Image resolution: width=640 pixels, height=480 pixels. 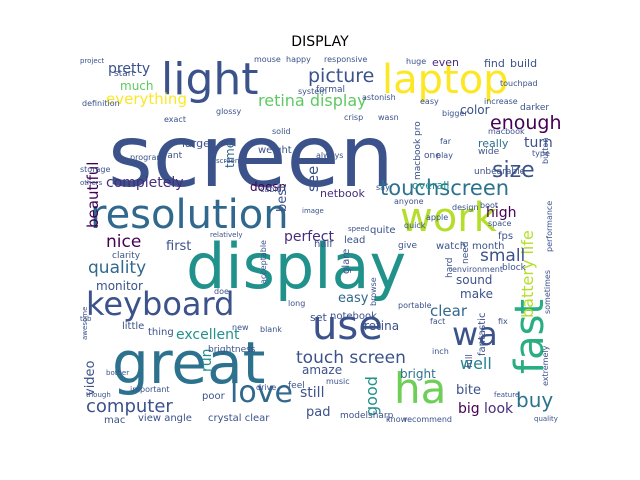 I want to click on word-cloud-word: sometimes, so click(x=547, y=291).